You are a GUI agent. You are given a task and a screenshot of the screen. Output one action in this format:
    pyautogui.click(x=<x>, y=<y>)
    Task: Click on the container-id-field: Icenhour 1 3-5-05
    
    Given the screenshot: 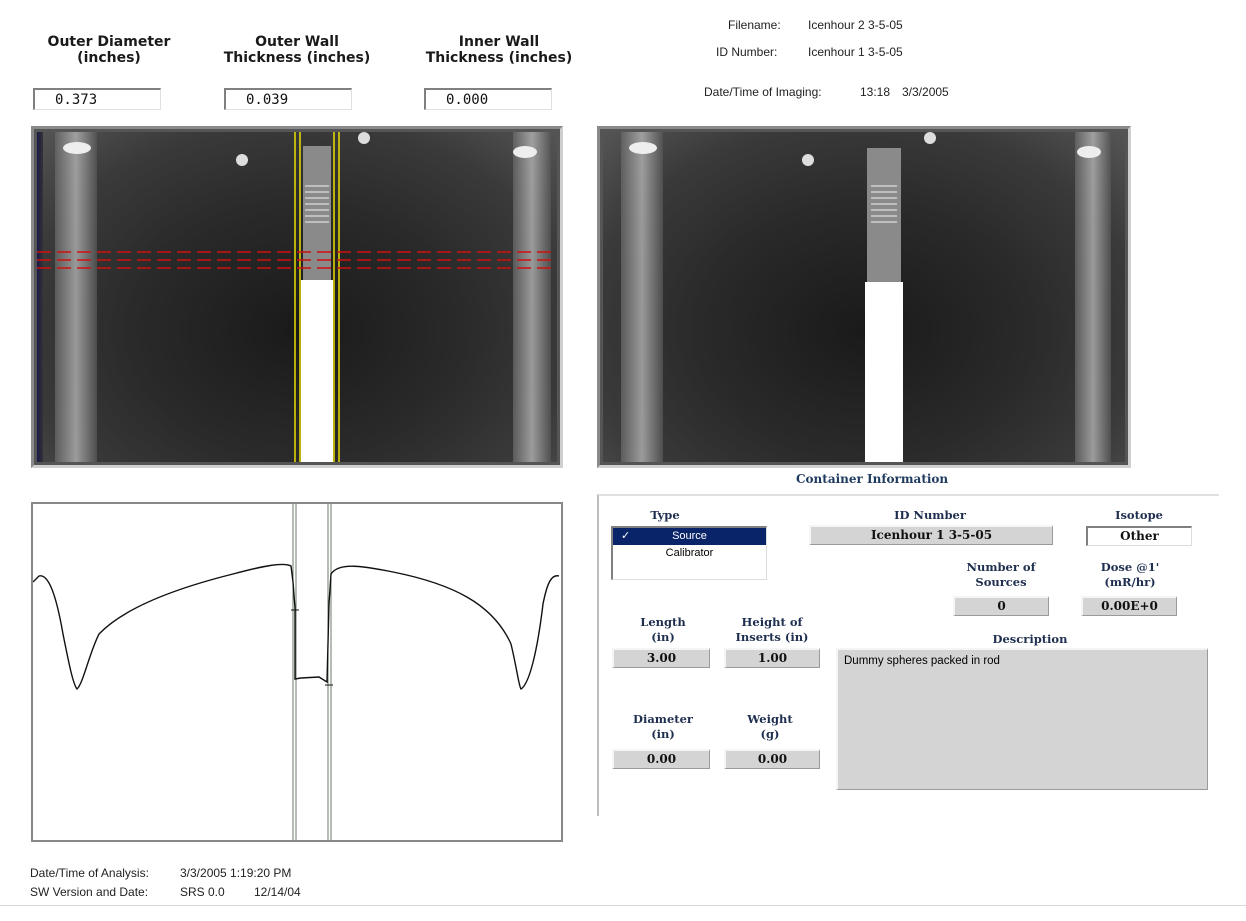 What is the action you would take?
    pyautogui.click(x=931, y=535)
    